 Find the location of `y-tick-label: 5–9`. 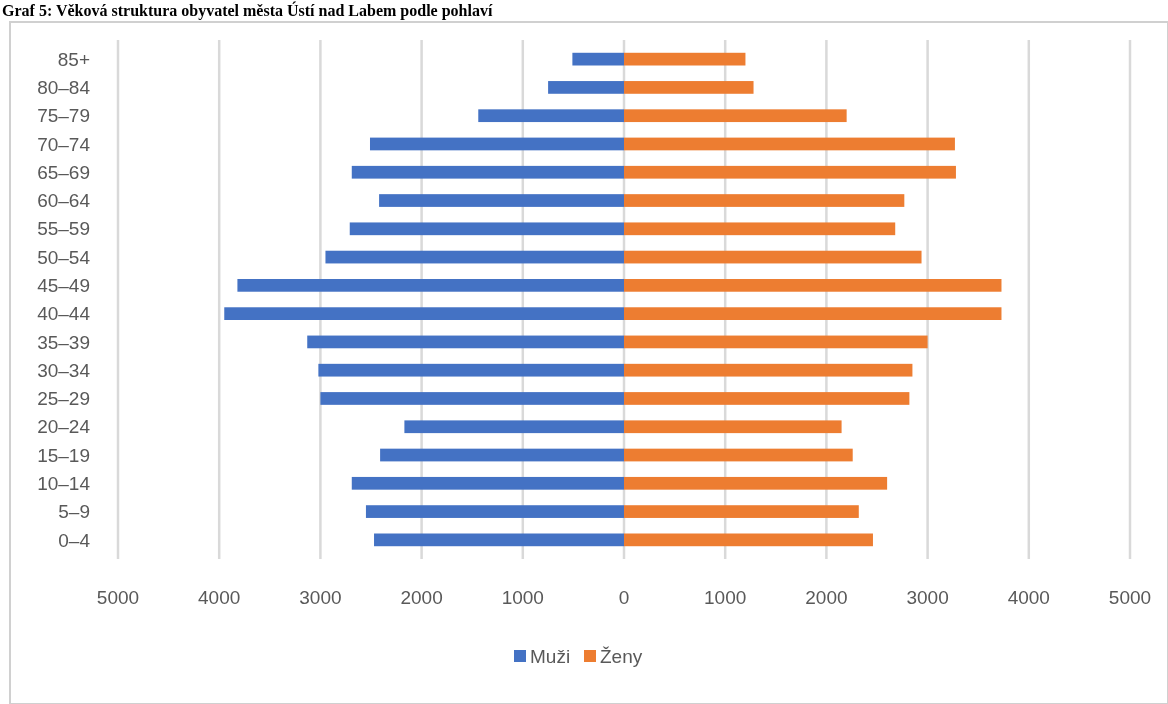

y-tick-label: 5–9 is located at coordinates (74, 512).